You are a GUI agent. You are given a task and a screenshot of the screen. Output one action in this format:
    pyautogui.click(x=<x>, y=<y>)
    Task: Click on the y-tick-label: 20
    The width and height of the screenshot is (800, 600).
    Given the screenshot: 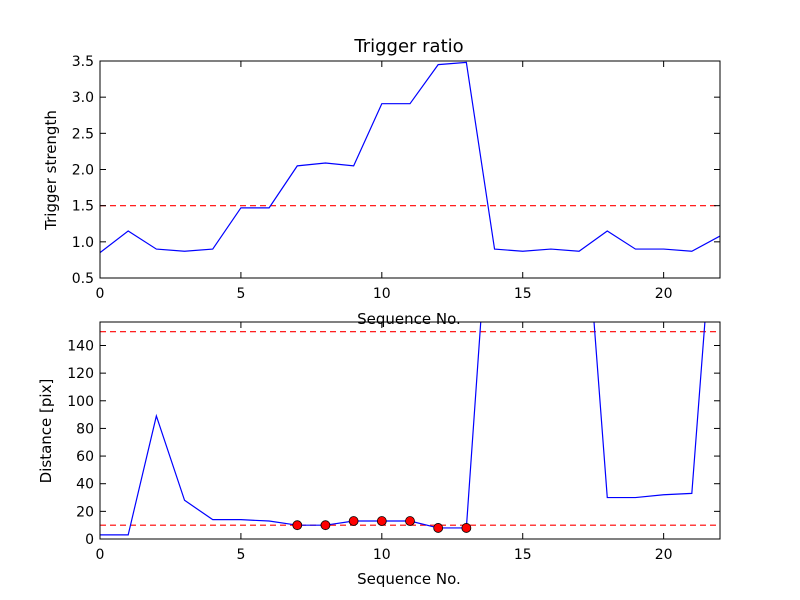 What is the action you would take?
    pyautogui.click(x=85, y=512)
    